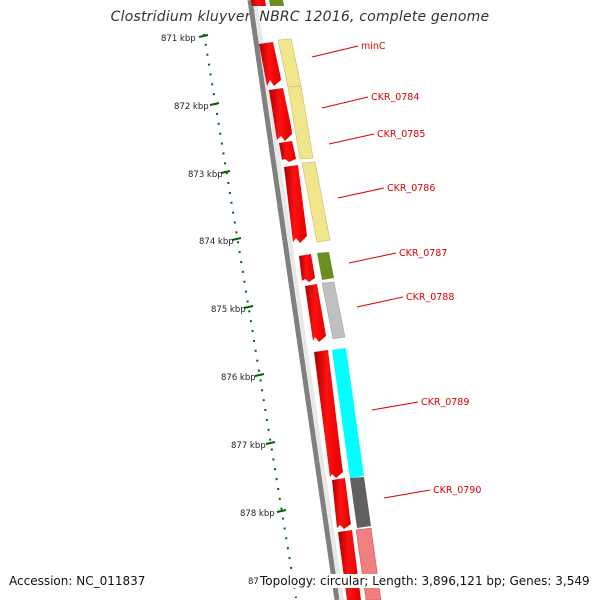 The width and height of the screenshot is (600, 600). I want to click on gene-label: CKR_0785, so click(401, 134).